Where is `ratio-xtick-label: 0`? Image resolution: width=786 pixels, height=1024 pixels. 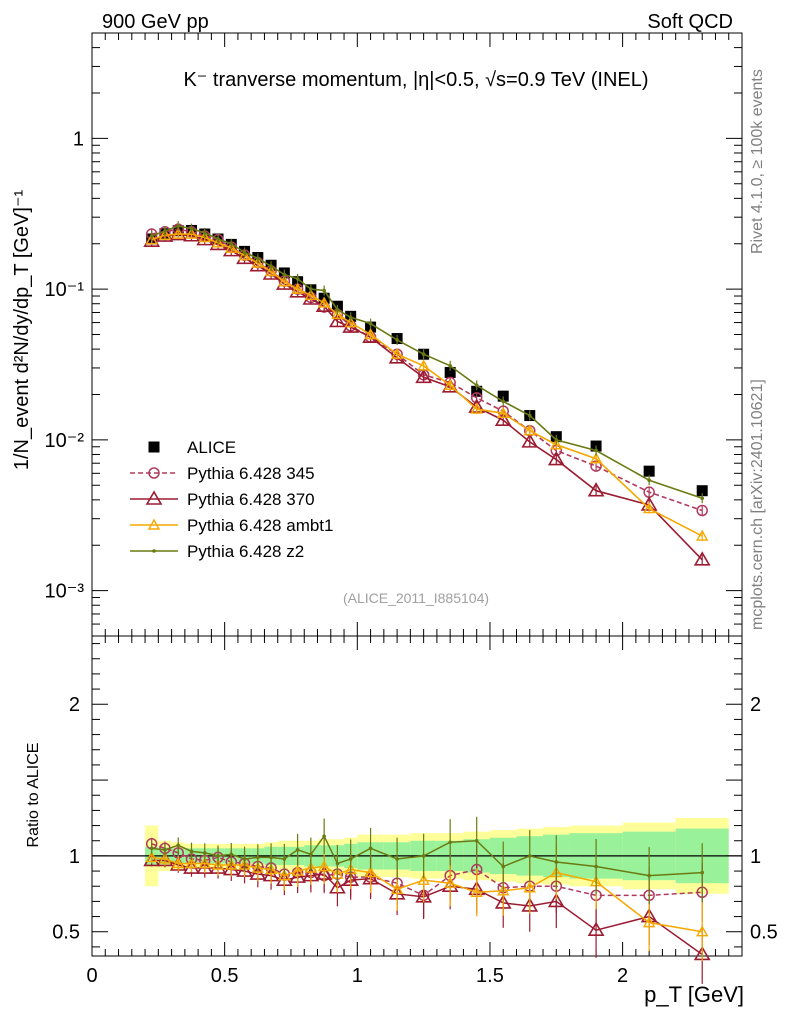 ratio-xtick-label: 0 is located at coordinates (91, 976).